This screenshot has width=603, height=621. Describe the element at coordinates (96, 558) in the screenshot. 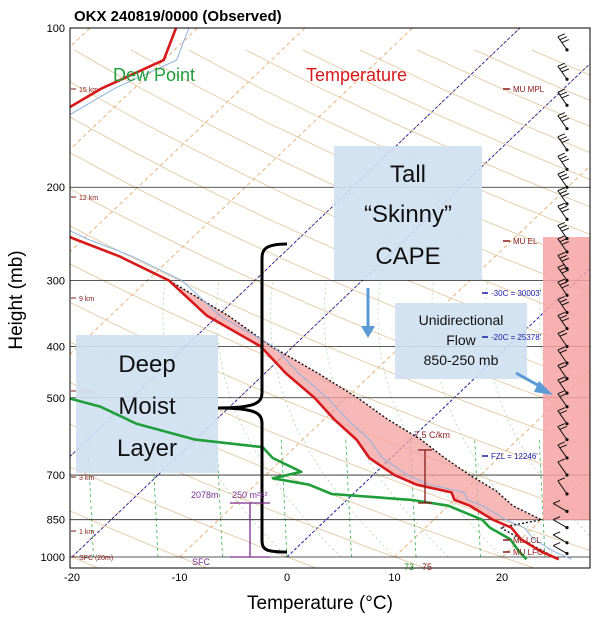

I see `height-label: SFC (20m)` at that location.